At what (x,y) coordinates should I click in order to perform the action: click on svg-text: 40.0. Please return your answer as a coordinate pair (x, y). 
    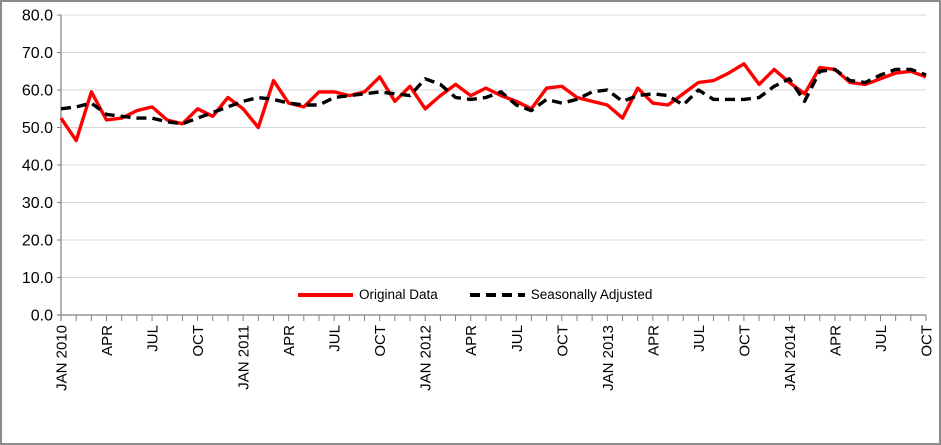
    Looking at the image, I should click on (37, 166).